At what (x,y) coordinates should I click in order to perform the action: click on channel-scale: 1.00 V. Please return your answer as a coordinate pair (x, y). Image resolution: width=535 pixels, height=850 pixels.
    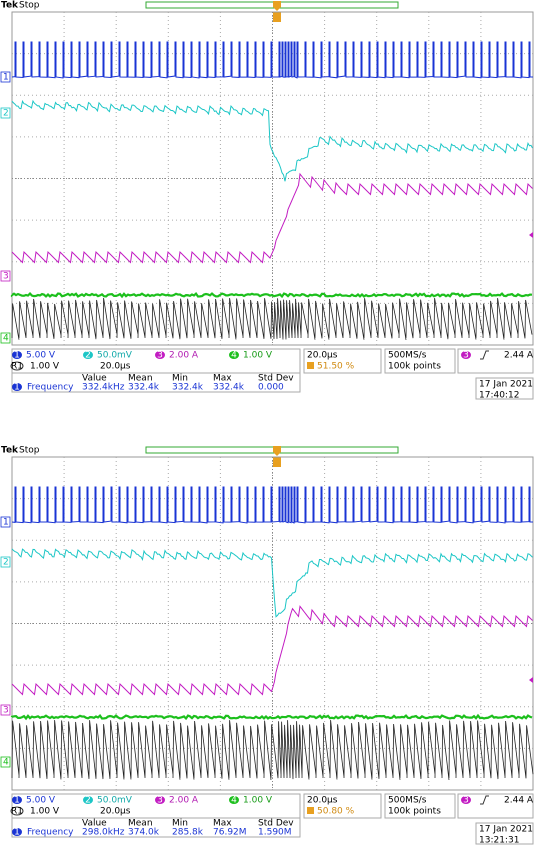
    Looking at the image, I should click on (258, 801).